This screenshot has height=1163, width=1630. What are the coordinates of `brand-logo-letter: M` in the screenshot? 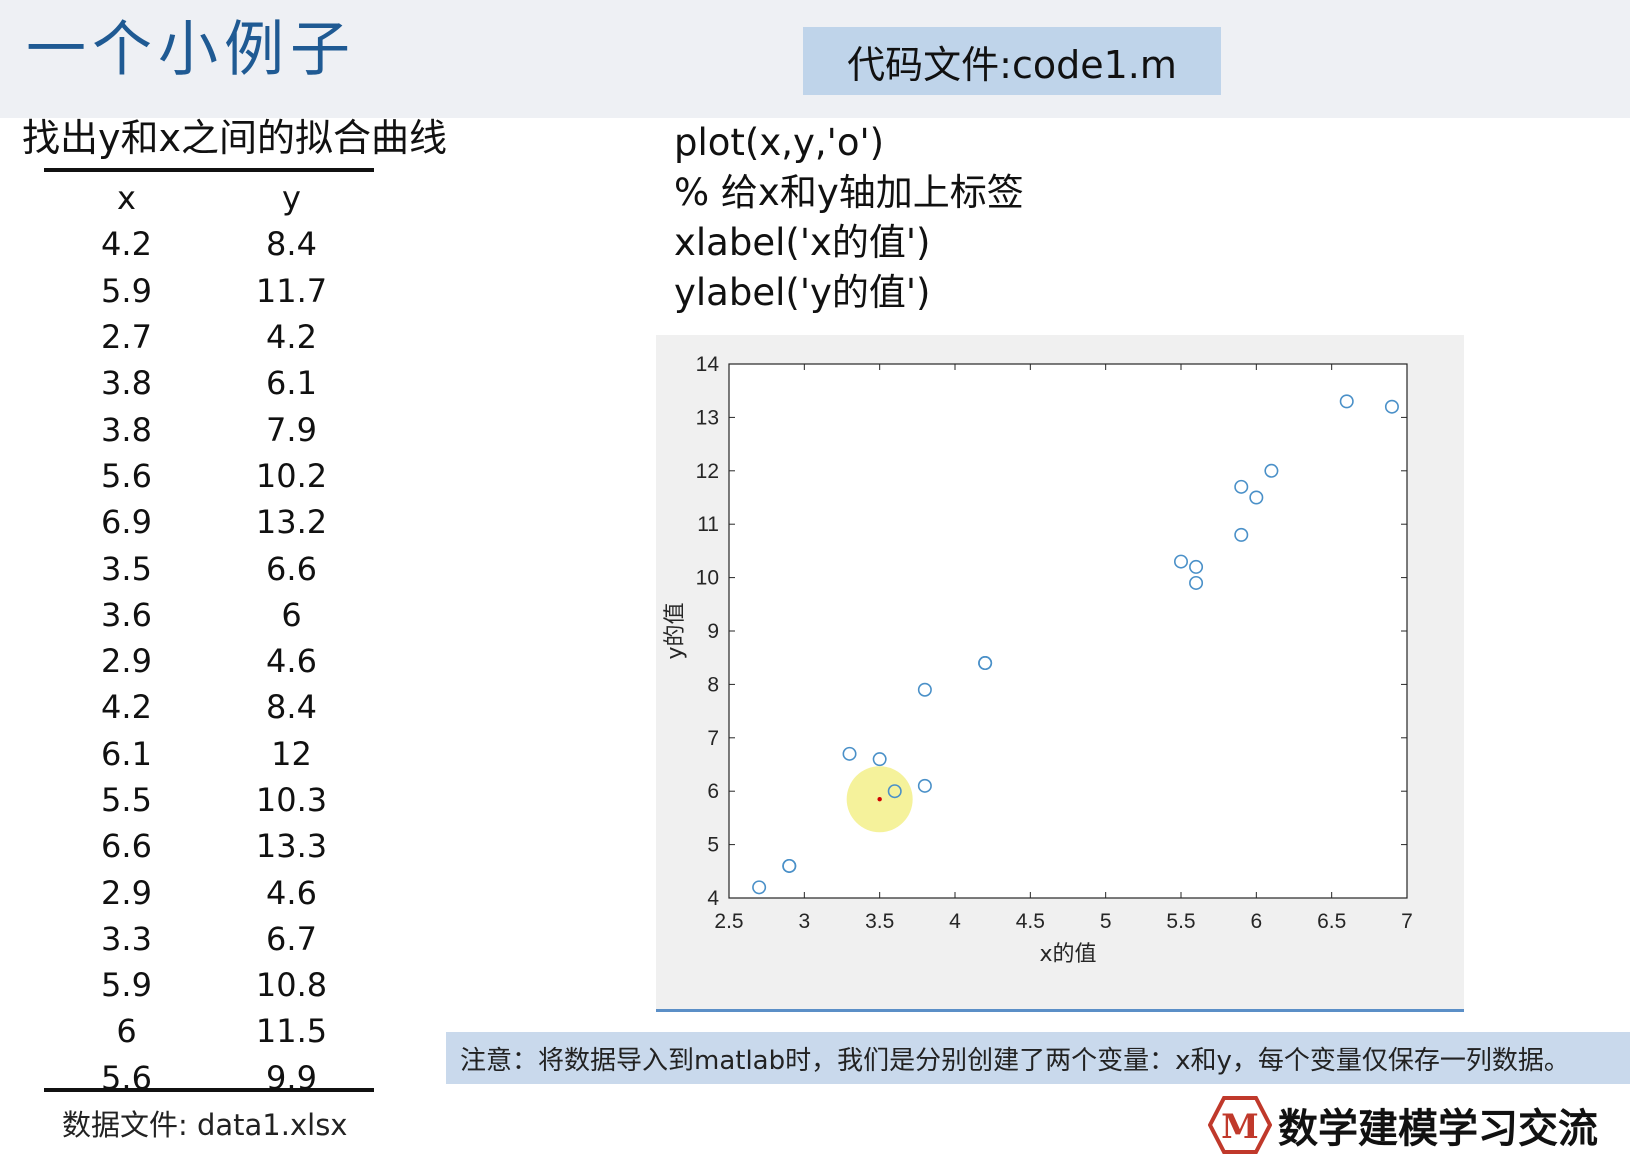 It's located at (1240, 1127).